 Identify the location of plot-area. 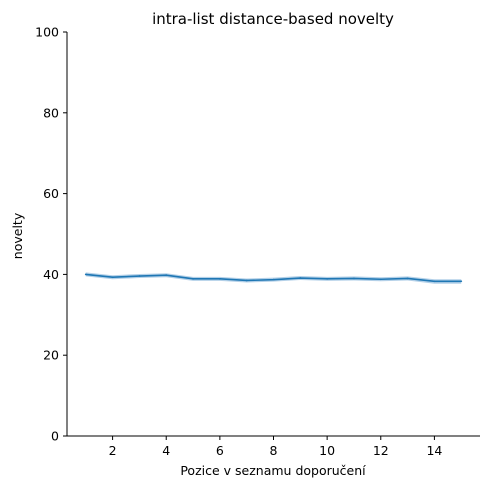
(273, 278).